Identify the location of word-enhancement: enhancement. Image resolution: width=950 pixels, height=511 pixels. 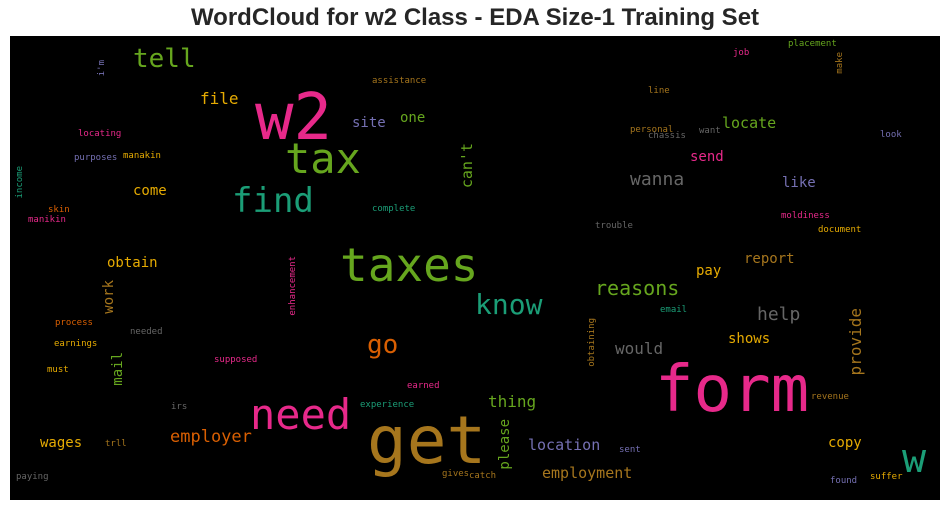
(293, 286).